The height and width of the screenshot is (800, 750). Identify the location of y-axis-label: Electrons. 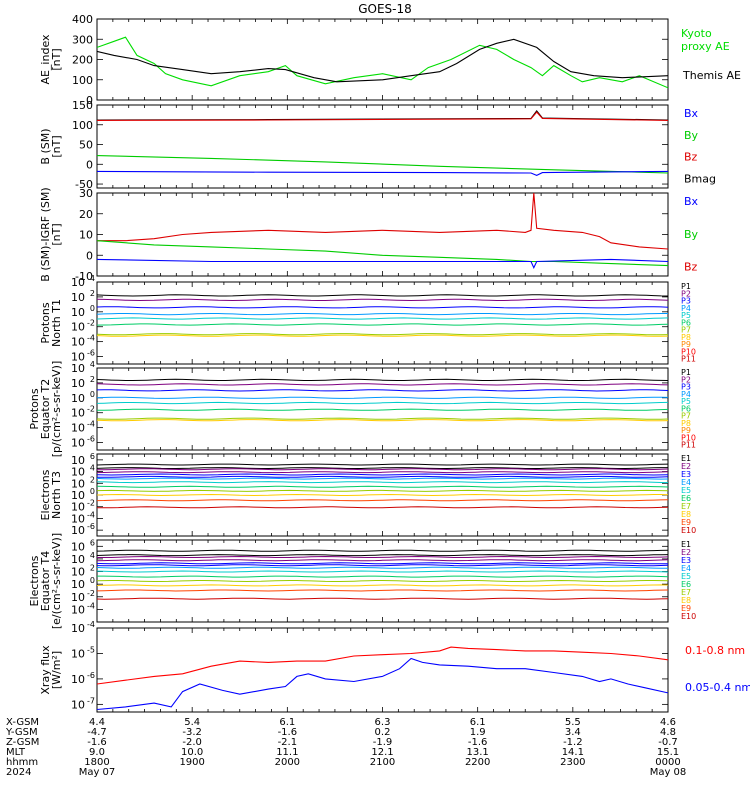
(45, 494).